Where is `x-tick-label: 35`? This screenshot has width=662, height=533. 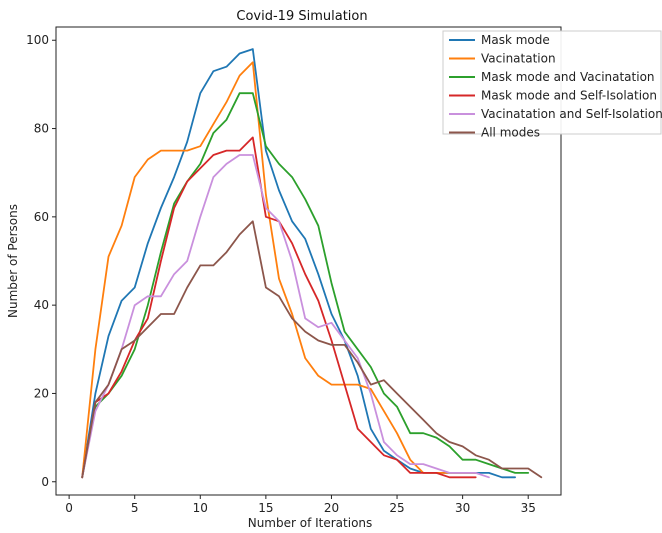 x-tick-label: 35 is located at coordinates (528, 508).